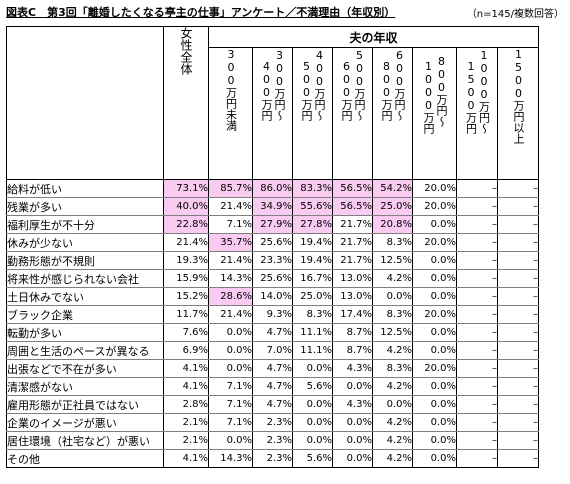  Describe the element at coordinates (186, 278) in the screenshot. I see `table-cell: 15.9%` at that location.